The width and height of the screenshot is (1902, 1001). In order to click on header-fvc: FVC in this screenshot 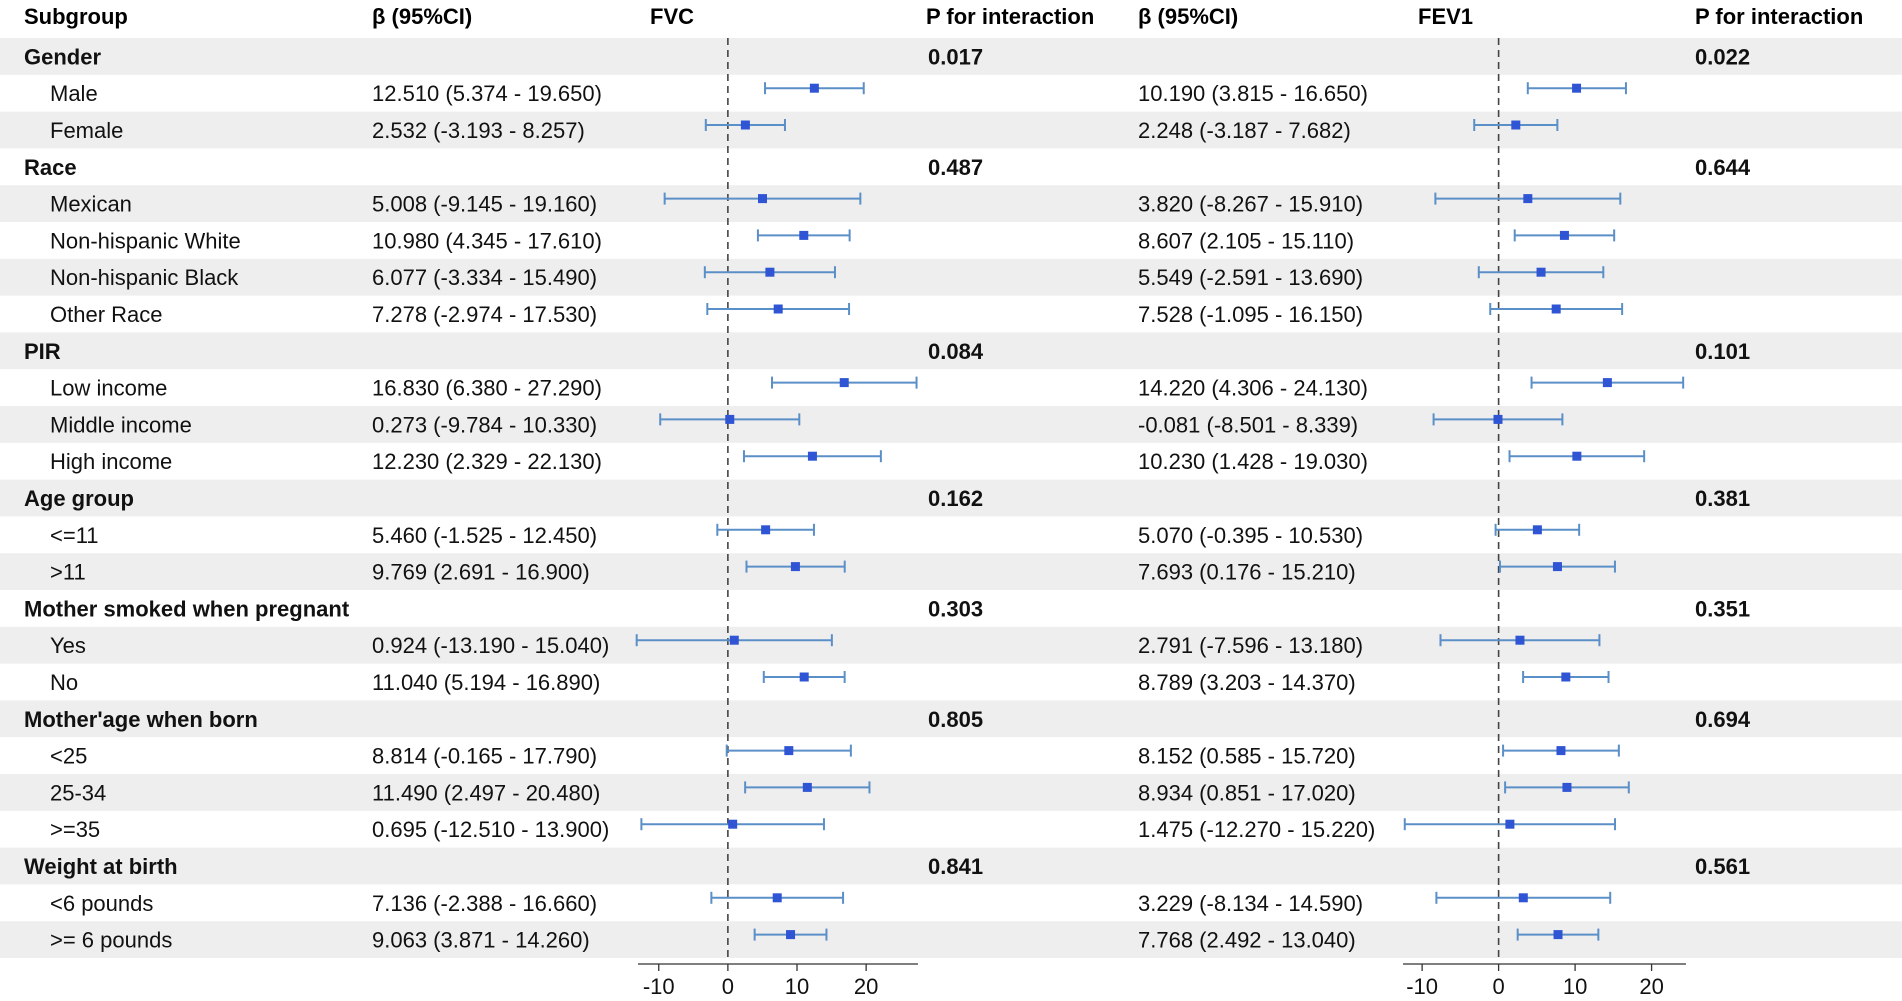, I will do `click(672, 16)`.